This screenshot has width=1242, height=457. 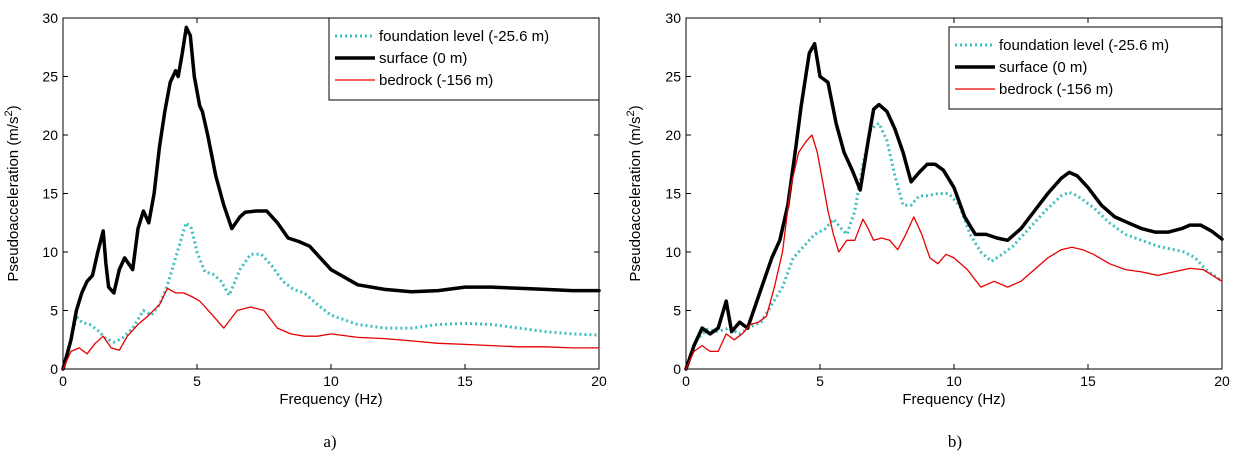 I want to click on panel-caption: b), so click(x=955, y=441).